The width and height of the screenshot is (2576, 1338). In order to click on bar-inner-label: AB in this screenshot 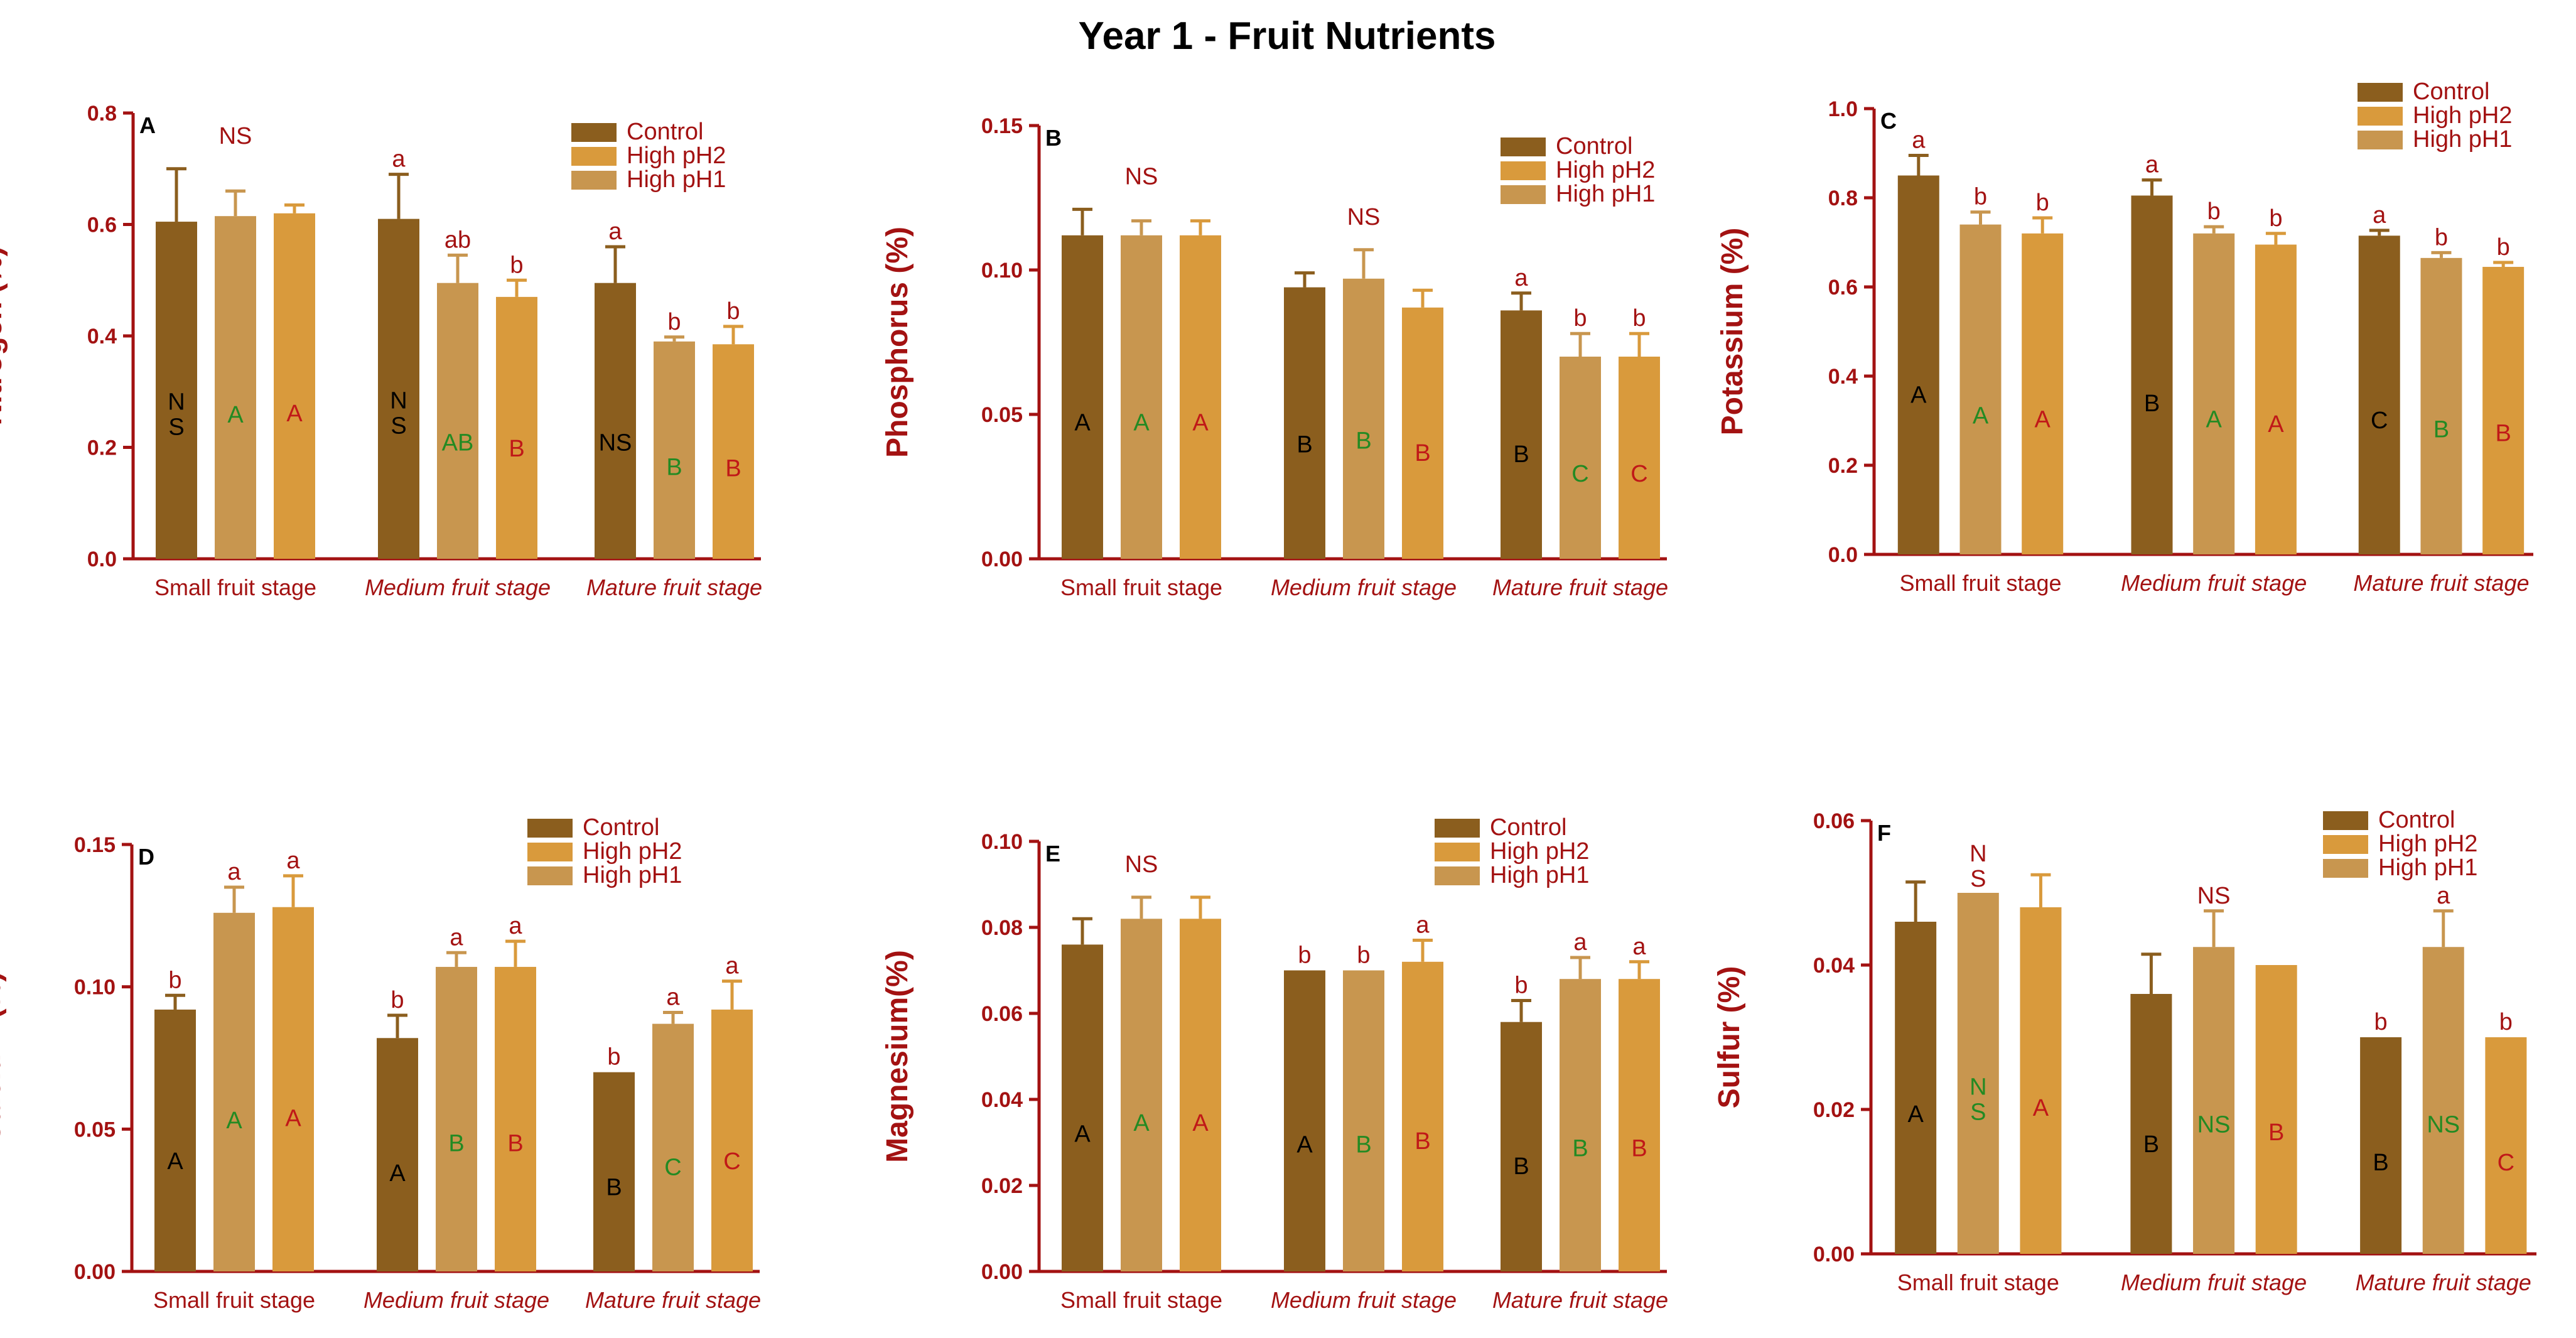, I will do `click(458, 442)`.